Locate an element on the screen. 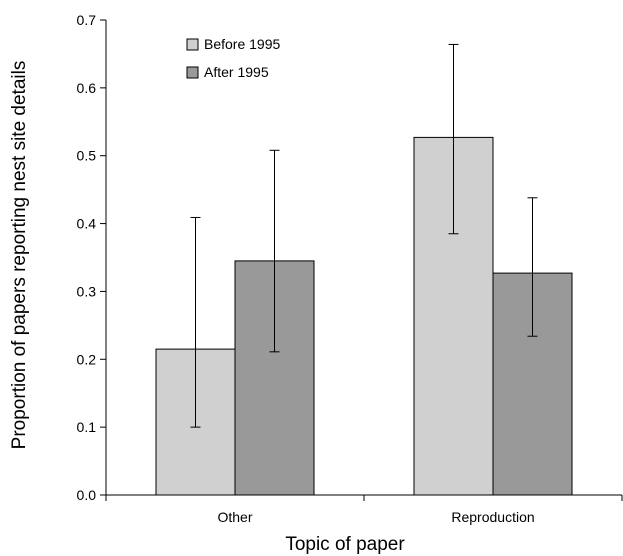  y-tick-label: 0.5 is located at coordinates (87, 156).